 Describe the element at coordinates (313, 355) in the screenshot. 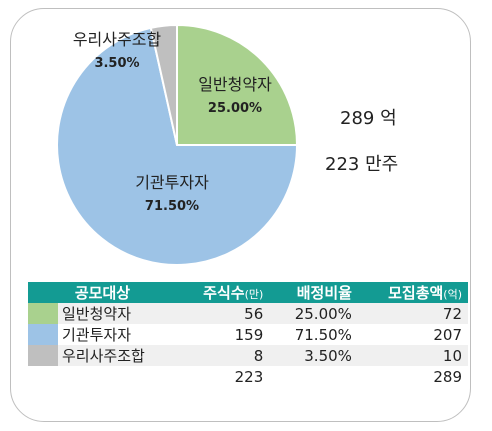

I see `row-ratio: 3.50%` at that location.